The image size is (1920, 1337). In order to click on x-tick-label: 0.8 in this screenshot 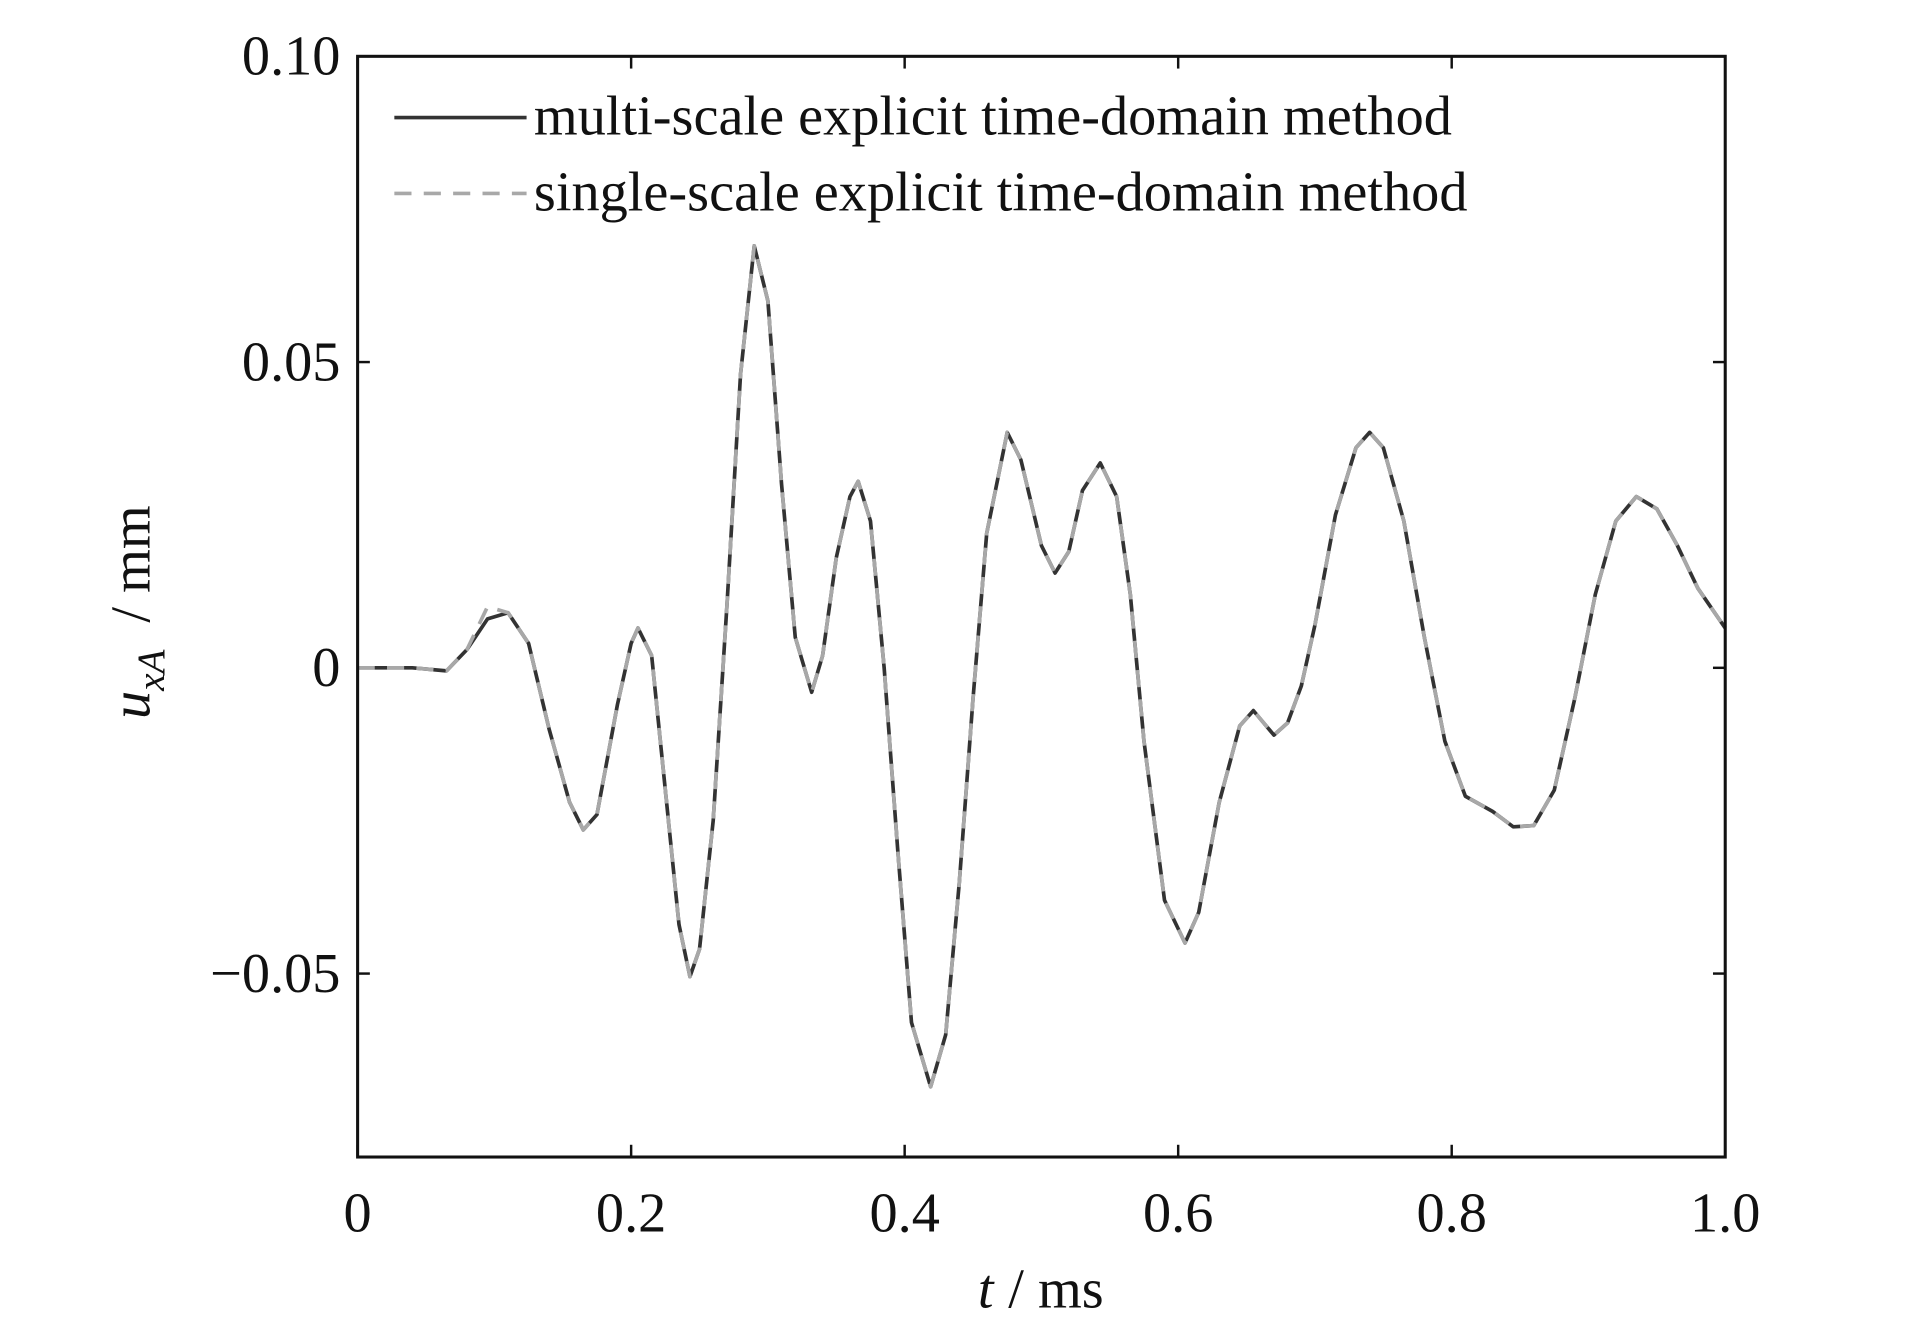, I will do `click(1452, 1214)`.